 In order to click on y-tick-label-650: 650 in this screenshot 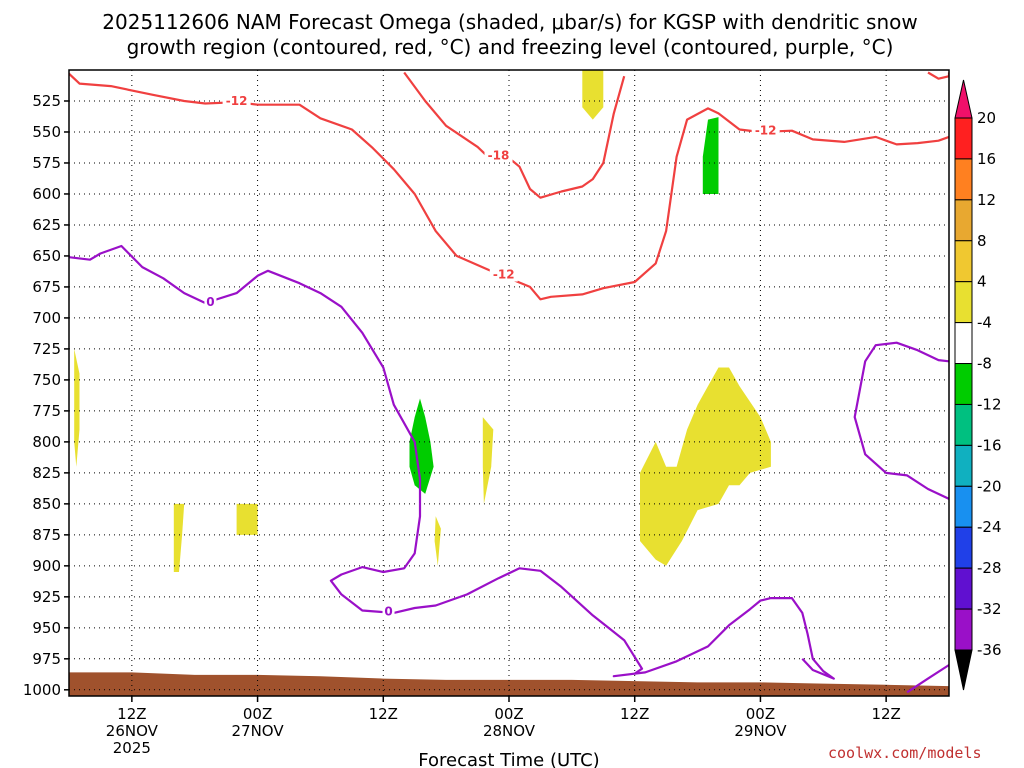, I will do `click(46, 256)`.